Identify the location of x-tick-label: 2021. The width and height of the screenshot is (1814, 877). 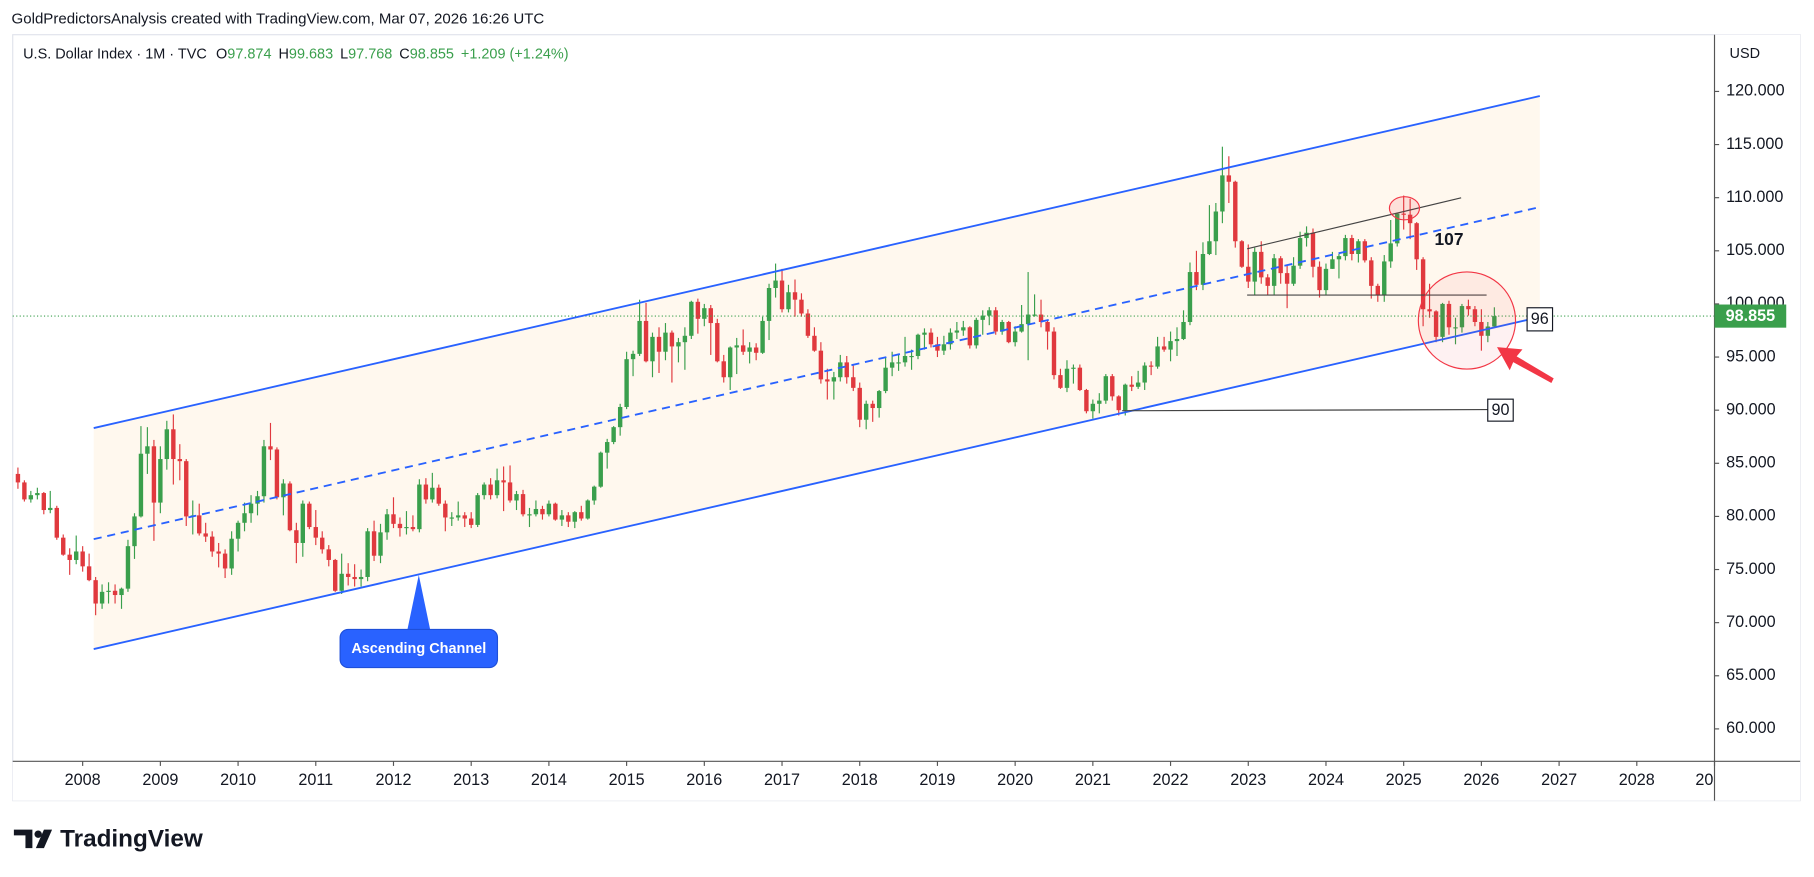
(1093, 780).